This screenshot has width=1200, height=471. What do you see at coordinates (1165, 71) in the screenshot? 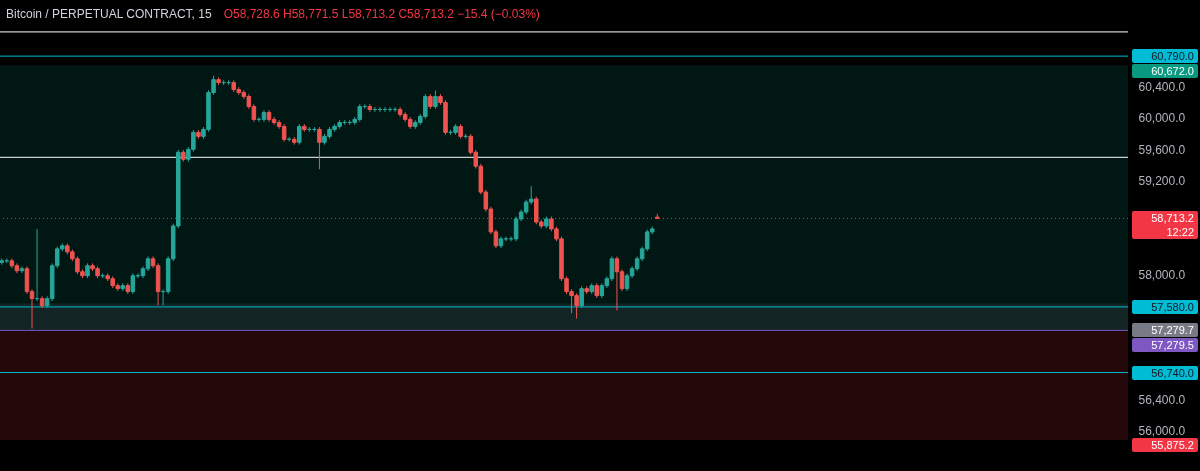
I see `band-label: 60,672.0` at bounding box center [1165, 71].